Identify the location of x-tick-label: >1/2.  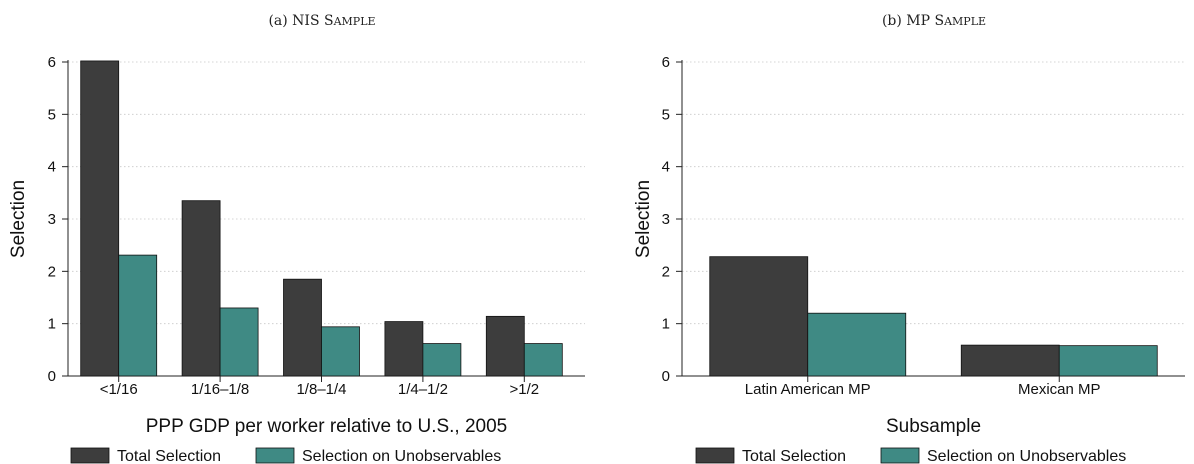
(524, 389).